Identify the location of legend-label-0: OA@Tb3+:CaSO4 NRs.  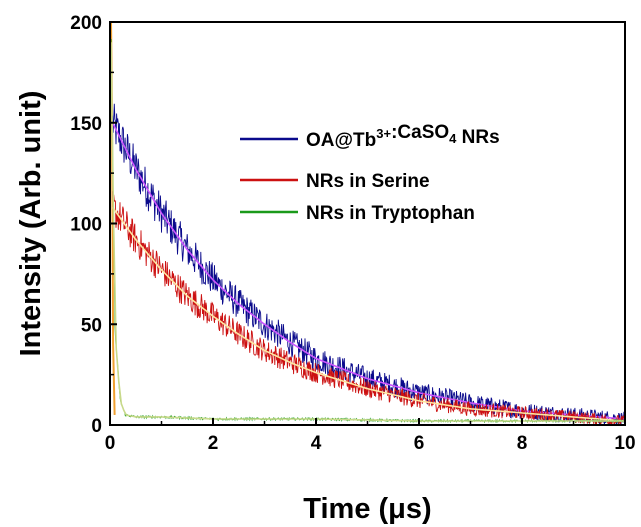
(403, 136).